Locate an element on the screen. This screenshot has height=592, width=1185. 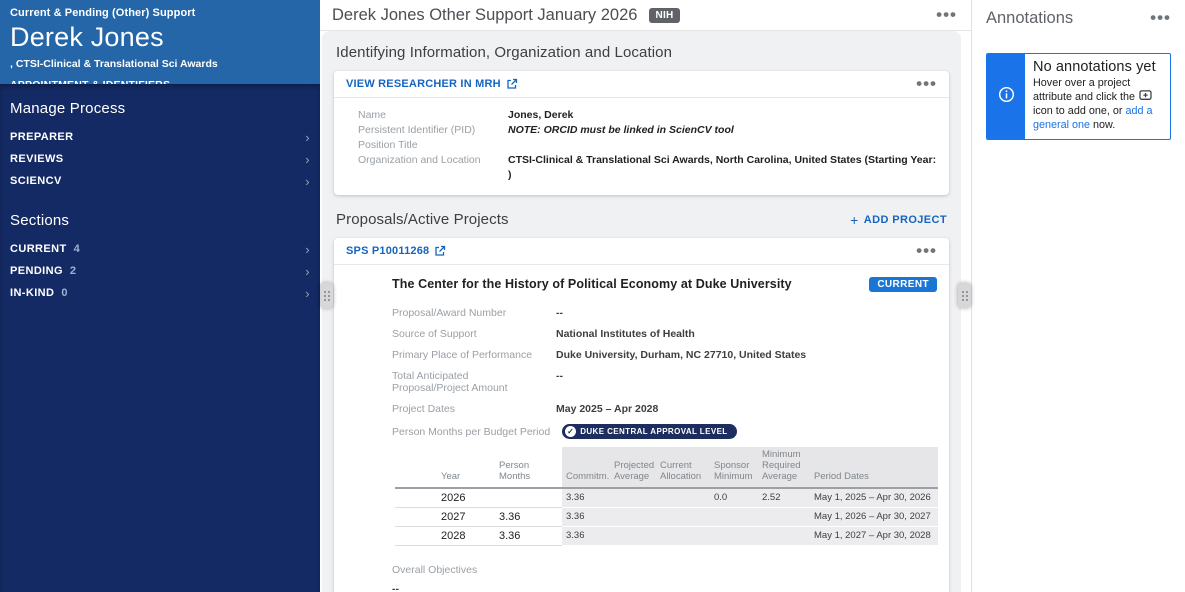
cell-minimum-required-average is located at coordinates (784, 536).